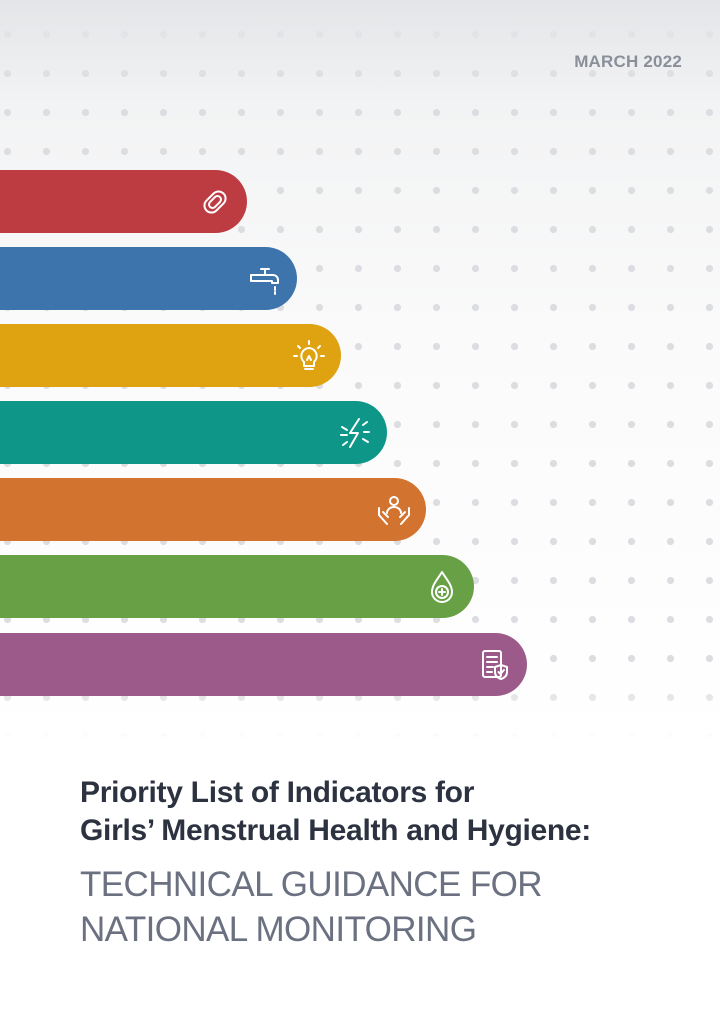  What do you see at coordinates (215, 202) in the screenshot?
I see `menstrual-pad-icon` at bounding box center [215, 202].